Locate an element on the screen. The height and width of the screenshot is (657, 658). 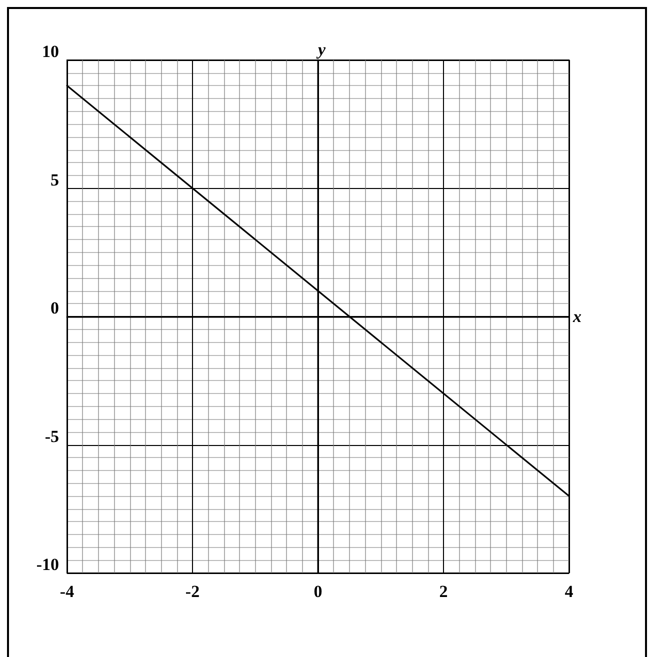
y-tick-label: -10 is located at coordinates (47, 564).